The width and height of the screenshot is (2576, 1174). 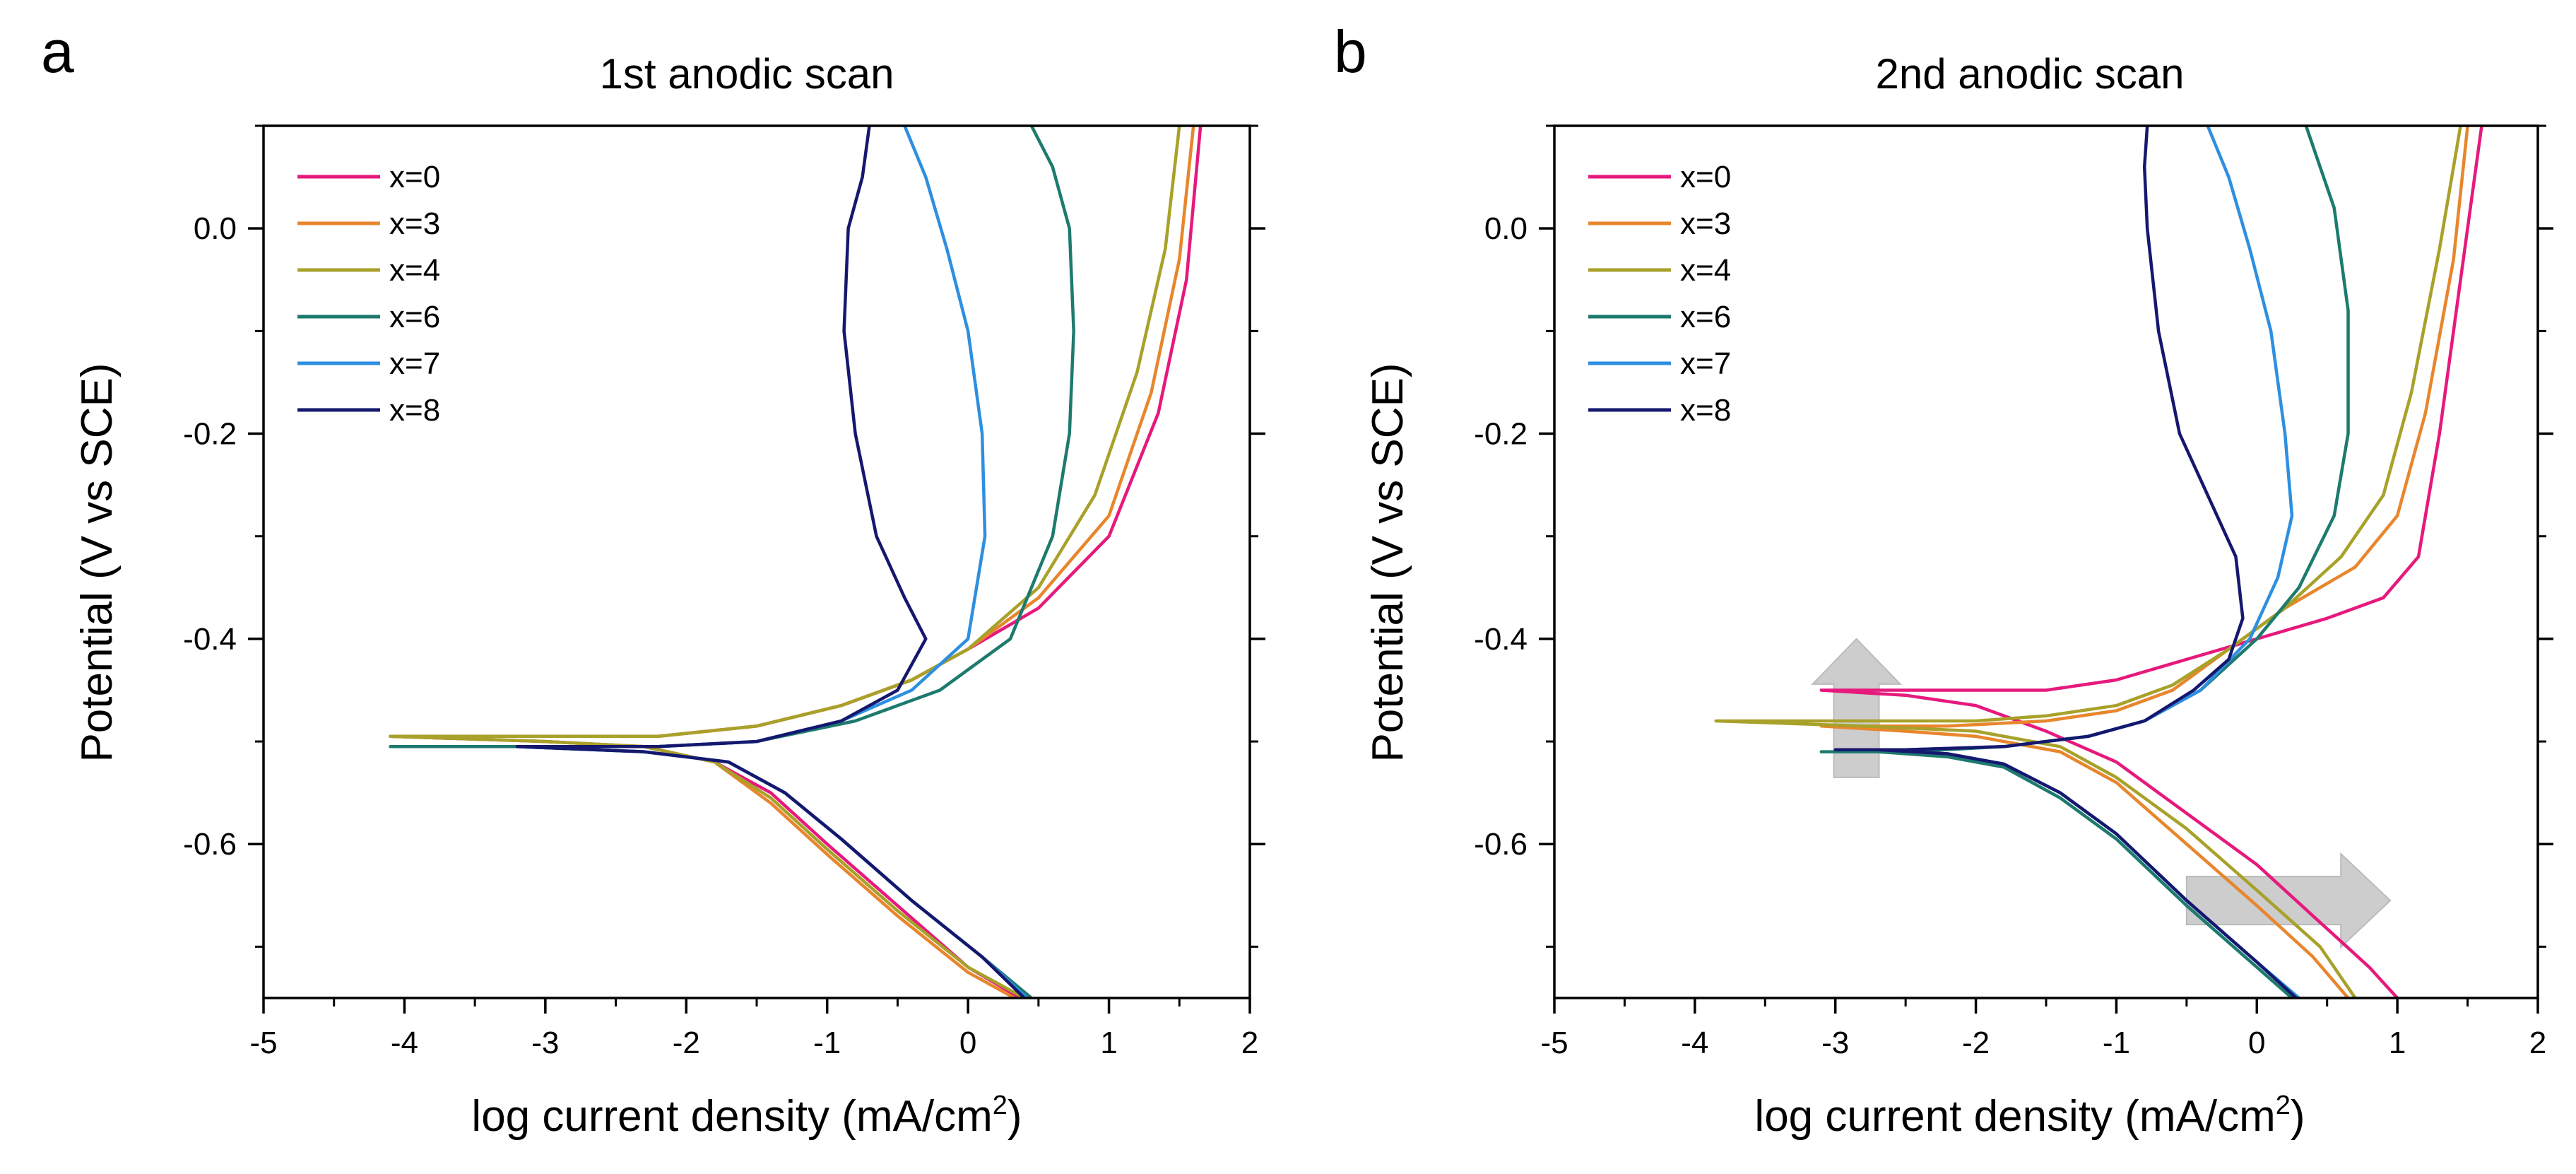 What do you see at coordinates (1554, 1043) in the screenshot?
I see `panel-b-x-tick-label: -5` at bounding box center [1554, 1043].